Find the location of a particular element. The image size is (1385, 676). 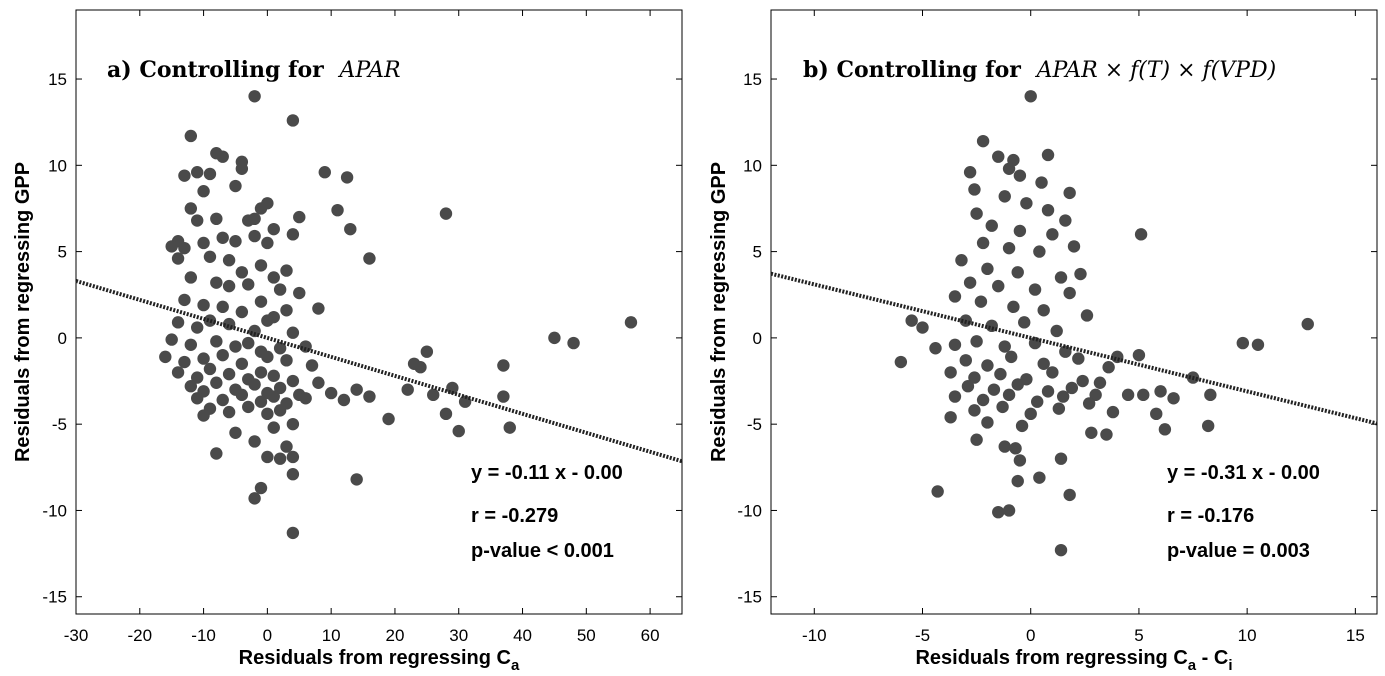

panel-title-a: a) Controlling for APAR is located at coordinates (254, 70).